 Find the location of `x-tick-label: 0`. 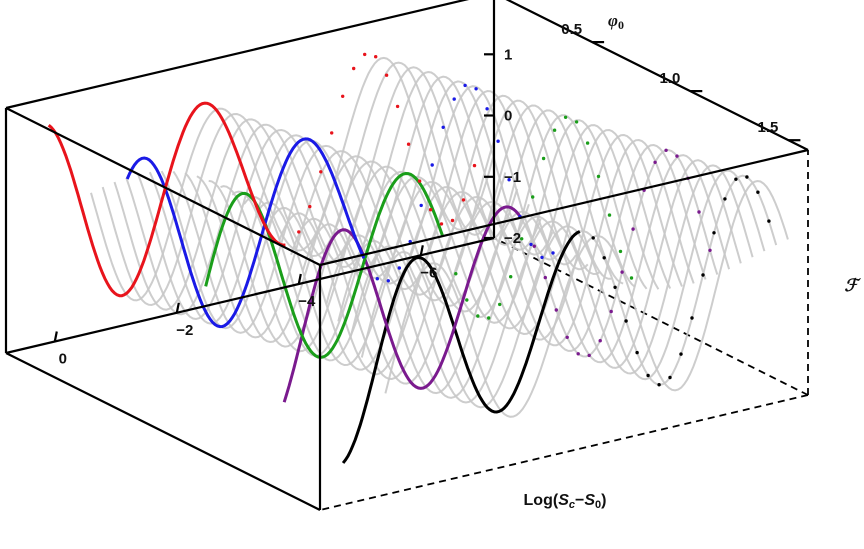

x-tick-label: 0 is located at coordinates (63, 359).